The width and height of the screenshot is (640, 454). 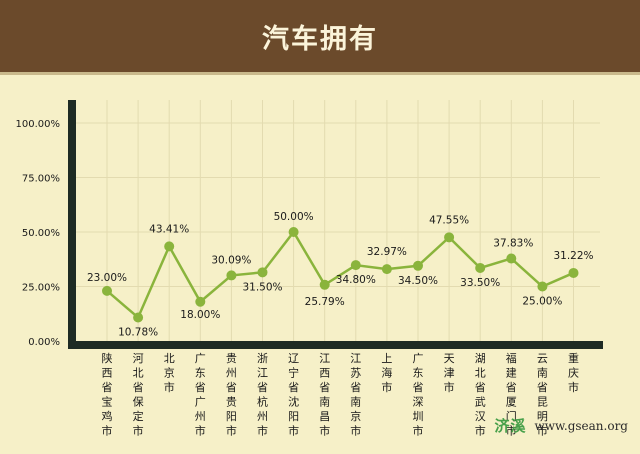 What do you see at coordinates (480, 283) in the screenshot?
I see `data-label: 33.50%` at bounding box center [480, 283].